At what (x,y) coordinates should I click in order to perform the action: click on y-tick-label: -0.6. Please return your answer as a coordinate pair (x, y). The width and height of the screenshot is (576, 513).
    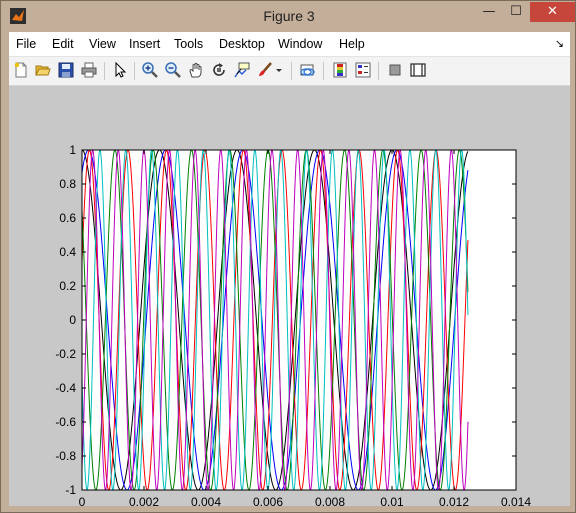
    Looking at the image, I should click on (65, 422).